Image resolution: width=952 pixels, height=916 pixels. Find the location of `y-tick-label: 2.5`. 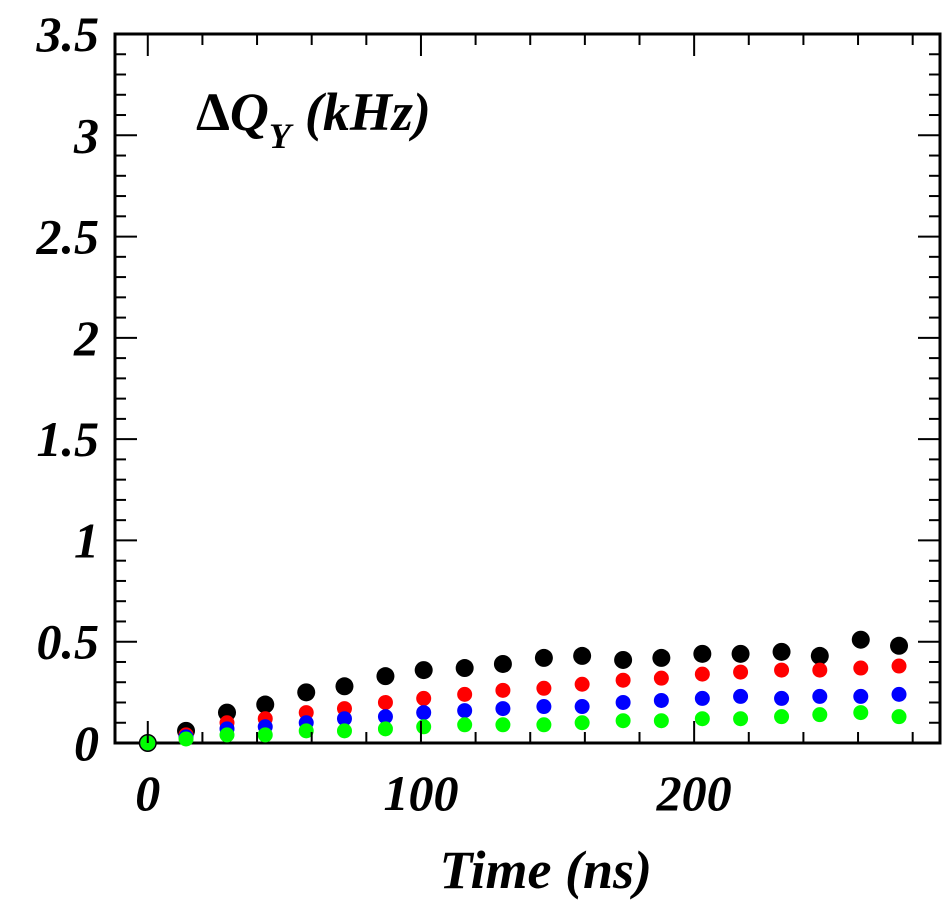

y-tick-label: 2.5 is located at coordinates (68, 237).